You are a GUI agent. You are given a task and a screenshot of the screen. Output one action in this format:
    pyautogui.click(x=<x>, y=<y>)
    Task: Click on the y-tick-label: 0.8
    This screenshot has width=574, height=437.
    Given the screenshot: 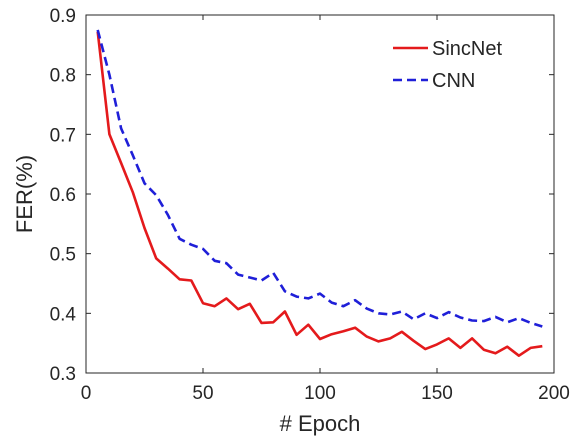 What is the action you would take?
    pyautogui.click(x=63, y=76)
    